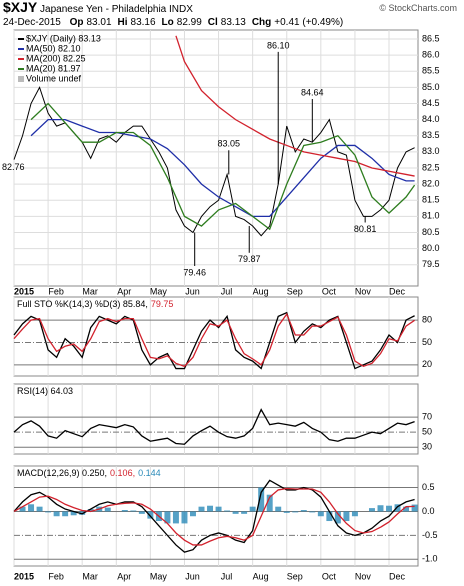  Describe the element at coordinates (365, 229) in the screenshot. I see `annotation: 80.81` at that location.